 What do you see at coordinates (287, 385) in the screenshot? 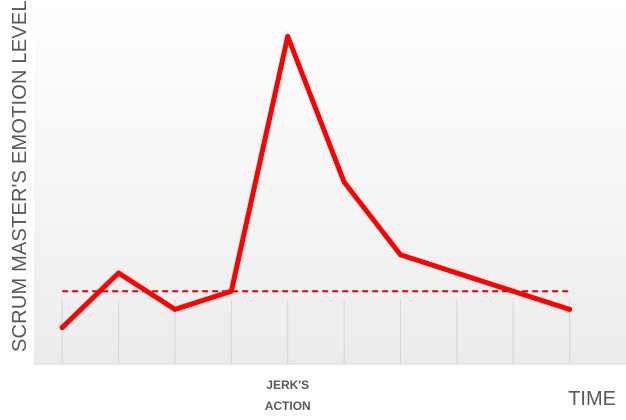
I see `x-tick-label-line-1: JERK'S` at bounding box center [287, 385].